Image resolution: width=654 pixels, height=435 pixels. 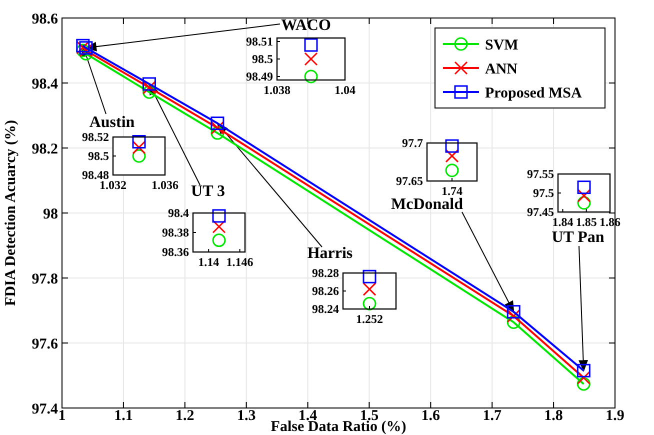 What do you see at coordinates (45, 279) in the screenshot?
I see `y-tick-label: 97.8` at bounding box center [45, 279].